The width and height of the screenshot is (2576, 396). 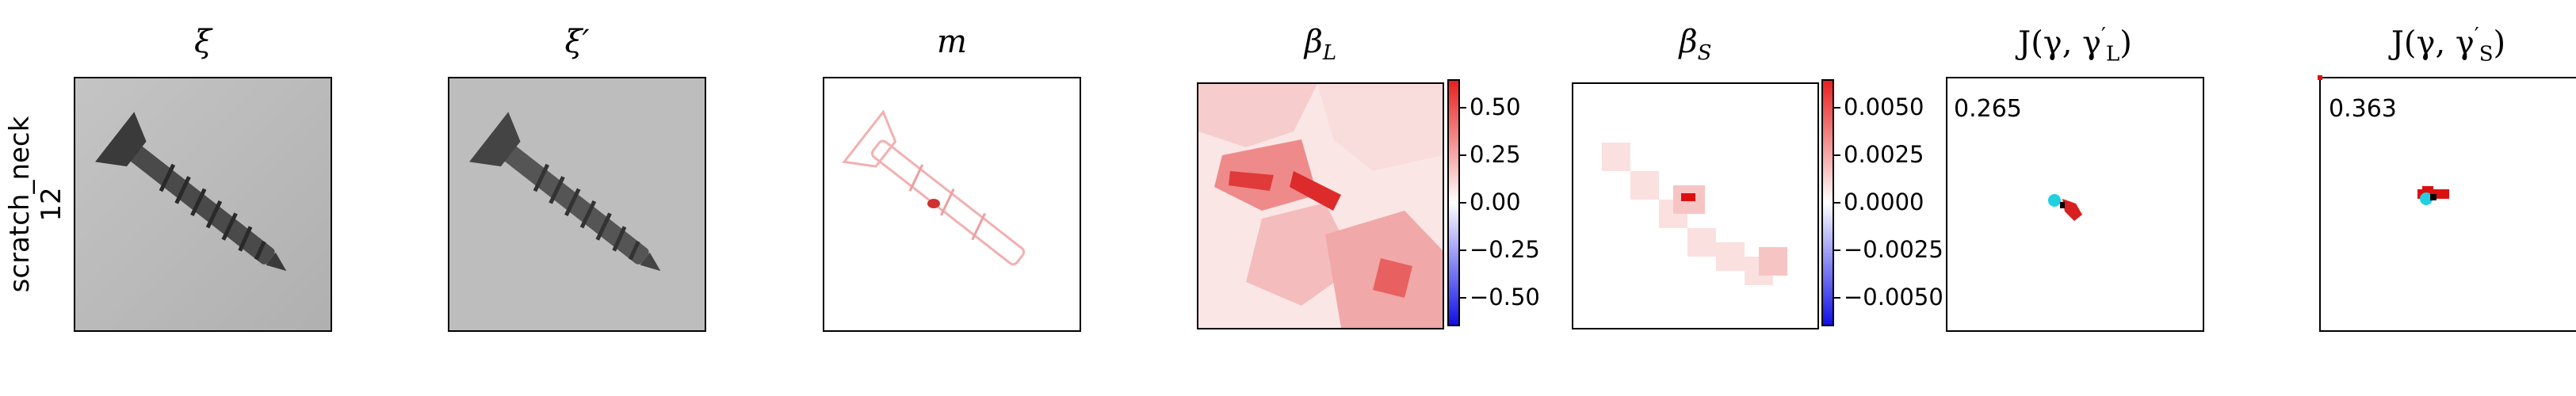 I want to click on row-label-index: 12, so click(x=51, y=204).